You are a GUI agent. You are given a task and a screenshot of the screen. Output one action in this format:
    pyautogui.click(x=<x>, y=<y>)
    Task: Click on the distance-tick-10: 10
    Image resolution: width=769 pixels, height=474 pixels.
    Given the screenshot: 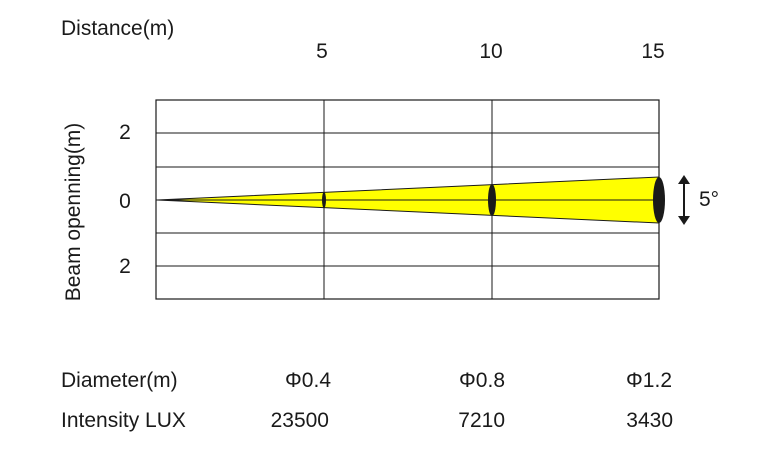 What is the action you would take?
    pyautogui.click(x=491, y=51)
    